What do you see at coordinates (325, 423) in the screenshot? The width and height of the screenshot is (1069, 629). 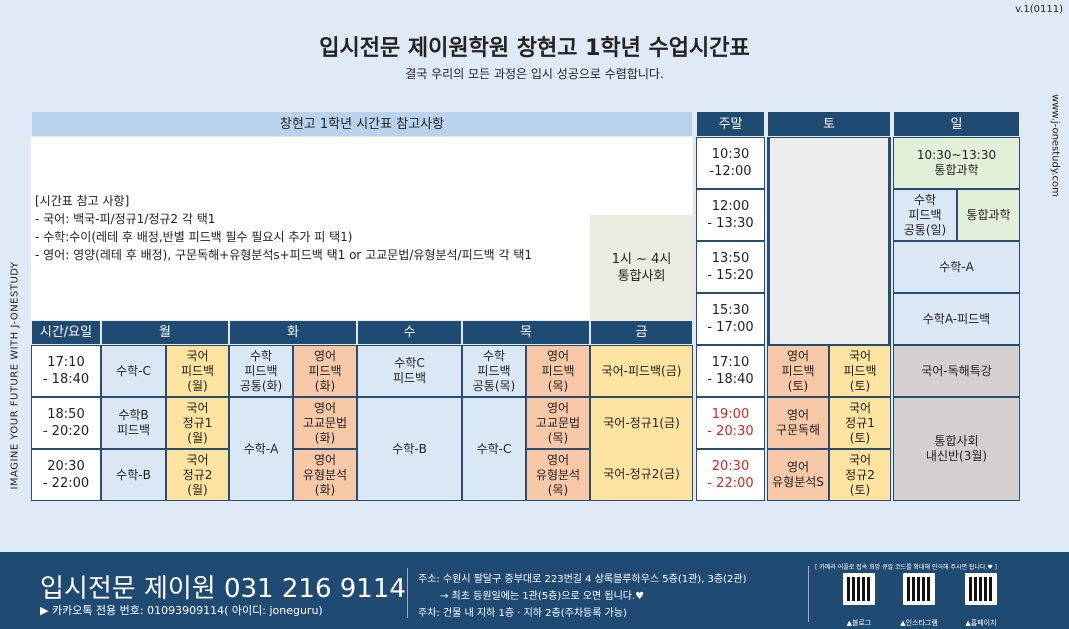 I see `class-cell: 영어 고교문법 (화)` at bounding box center [325, 423].